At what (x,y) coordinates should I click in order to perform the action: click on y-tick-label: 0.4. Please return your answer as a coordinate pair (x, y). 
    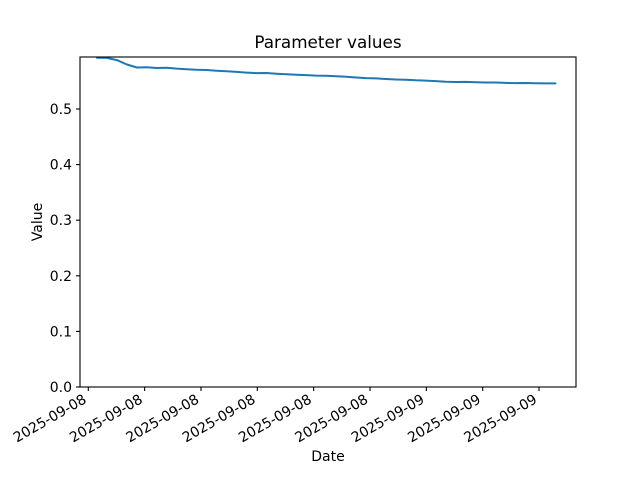
    Looking at the image, I should click on (61, 166).